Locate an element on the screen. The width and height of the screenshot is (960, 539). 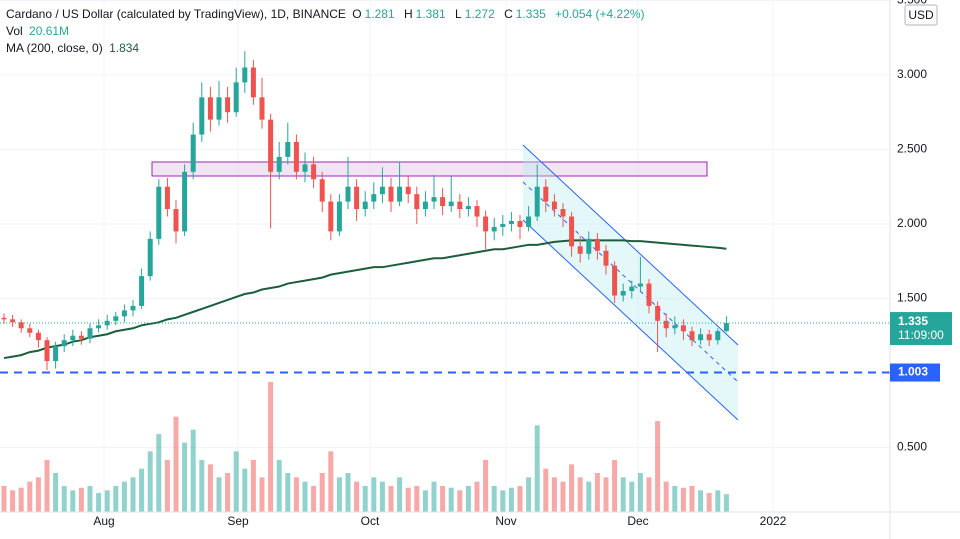
ohlc-key: O is located at coordinates (357, 14).